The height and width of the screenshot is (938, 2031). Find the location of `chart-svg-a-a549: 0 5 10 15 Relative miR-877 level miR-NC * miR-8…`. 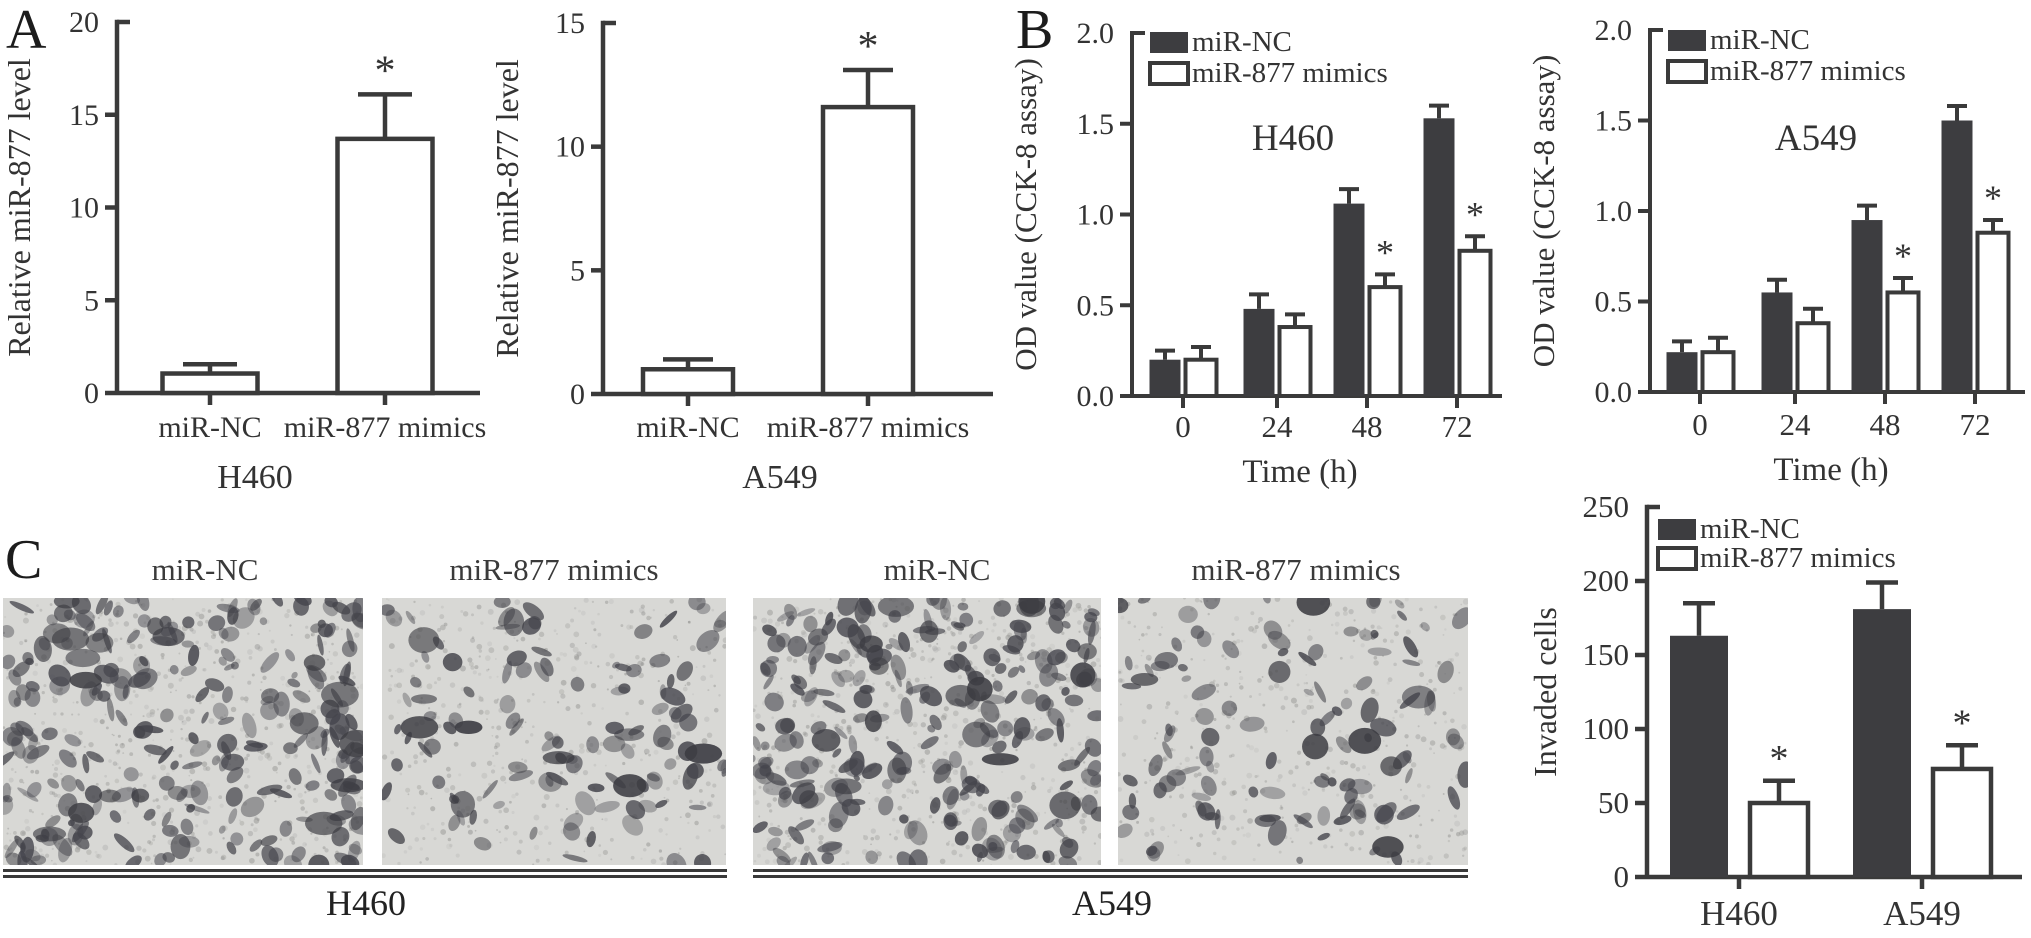

chart-svg-a-a549: 0 5 10 15 Relative miR-877 level miR-NC * miR-8… is located at coordinates (741, 251).